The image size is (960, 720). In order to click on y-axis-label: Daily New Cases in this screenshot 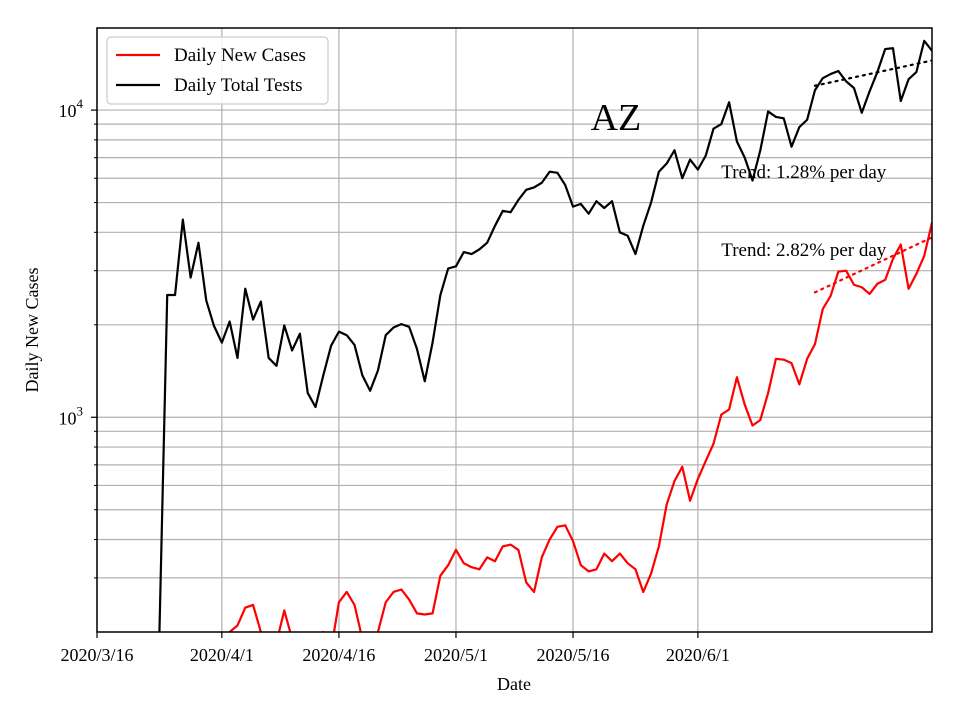, I will do `click(32, 330)`.